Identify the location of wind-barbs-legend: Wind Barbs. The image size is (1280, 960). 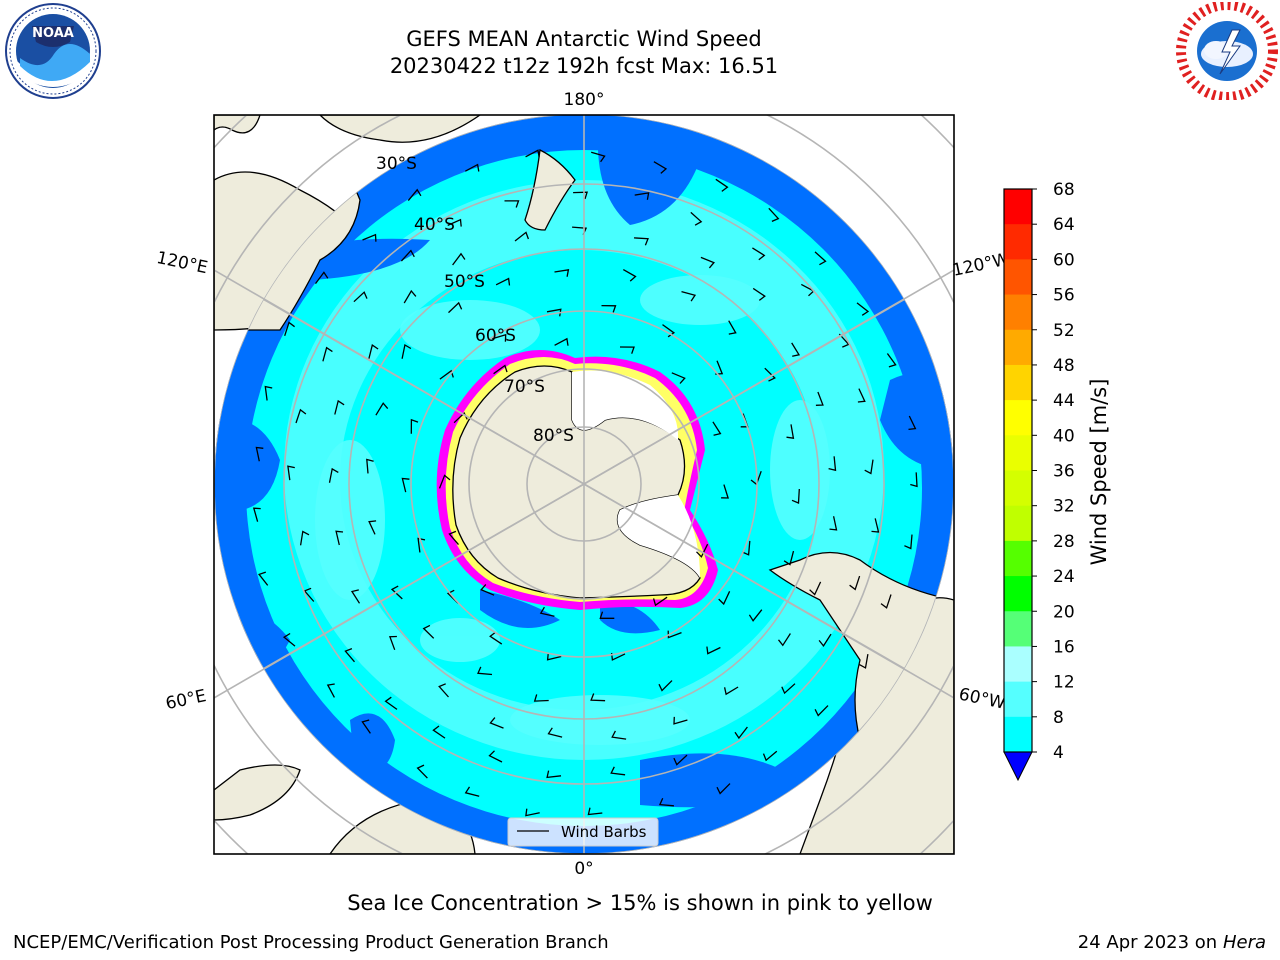
(583, 832).